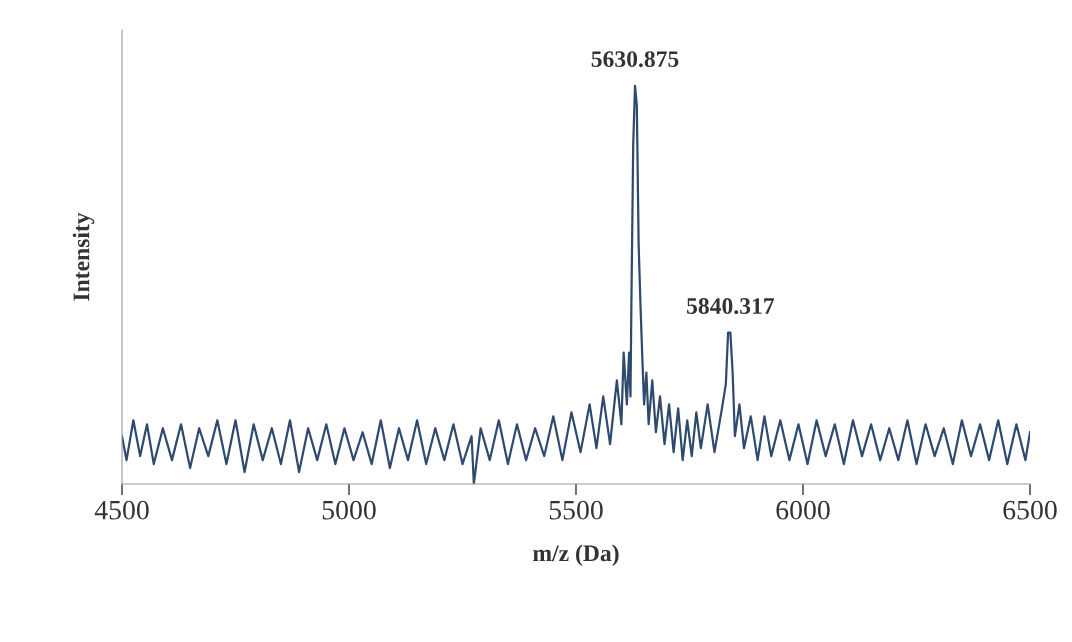 Image resolution: width=1072 pixels, height=642 pixels. Describe the element at coordinates (635, 59) in the screenshot. I see `annotation: 5630.875` at that location.